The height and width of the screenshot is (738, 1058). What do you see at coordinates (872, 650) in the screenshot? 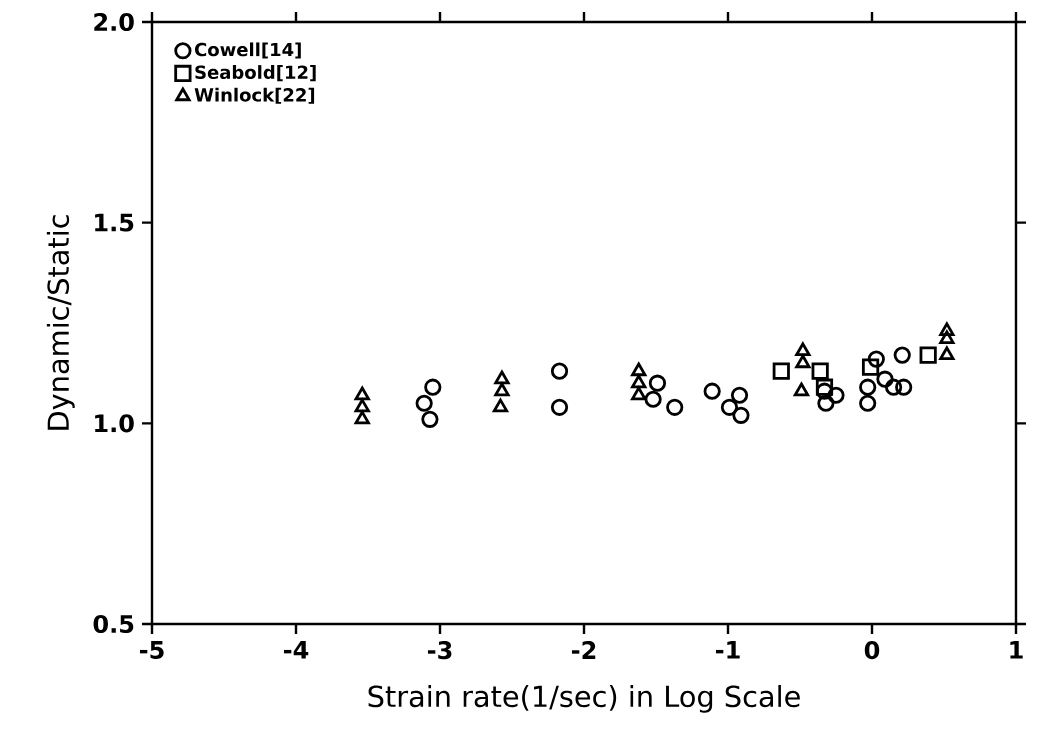
I see `x-tick-label: 0` at bounding box center [872, 650].